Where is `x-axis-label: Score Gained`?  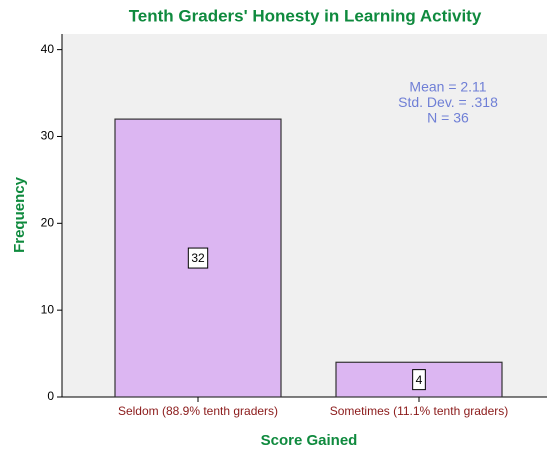 x-axis-label: Score Gained is located at coordinates (309, 440).